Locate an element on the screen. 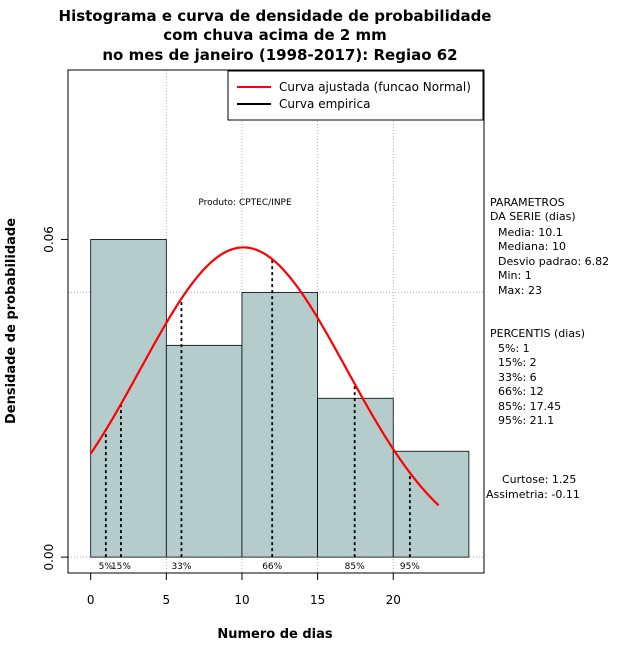 Image resolution: width=640 pixels, height=660 pixels. stat-skewness: Assimetria: -0.11 is located at coordinates (533, 494).